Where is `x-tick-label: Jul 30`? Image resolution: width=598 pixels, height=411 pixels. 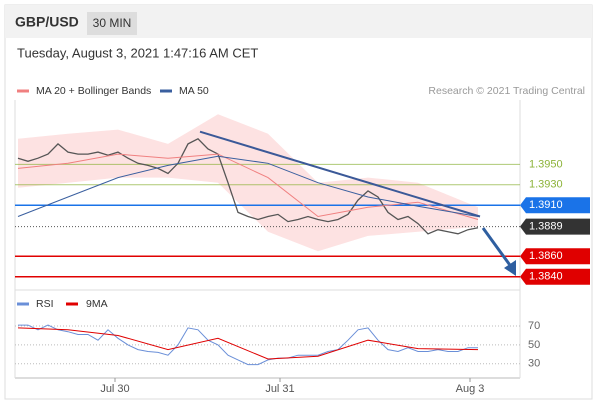
x-tick-label: Jul 30 is located at coordinates (114, 389).